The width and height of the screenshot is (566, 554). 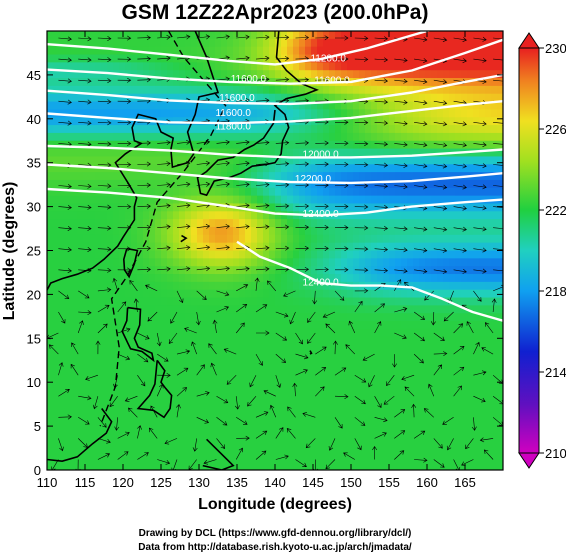 I want to click on y-tick-label-2: 10, so click(x=34, y=382).